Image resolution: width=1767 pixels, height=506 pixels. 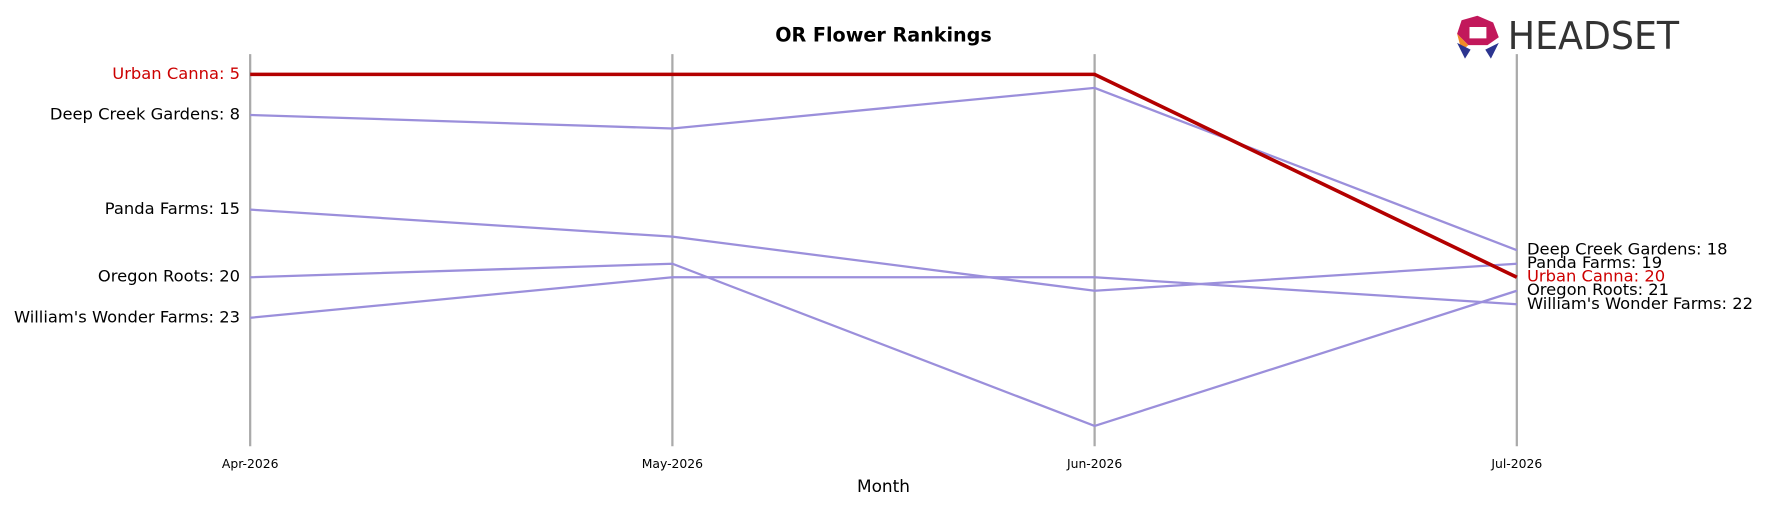 I want to click on value-label: Deep Creek Gardens: 18, so click(x=1627, y=249).